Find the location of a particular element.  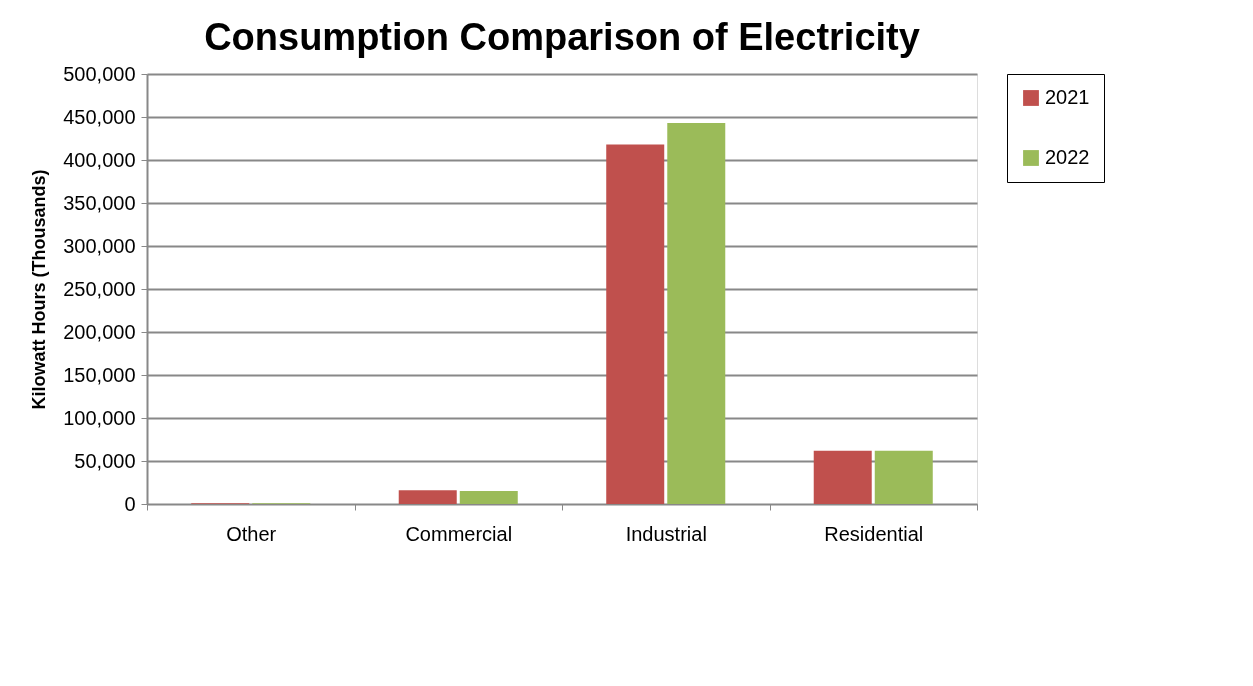

y-tick-label: 150,000 is located at coordinates (99, 374).